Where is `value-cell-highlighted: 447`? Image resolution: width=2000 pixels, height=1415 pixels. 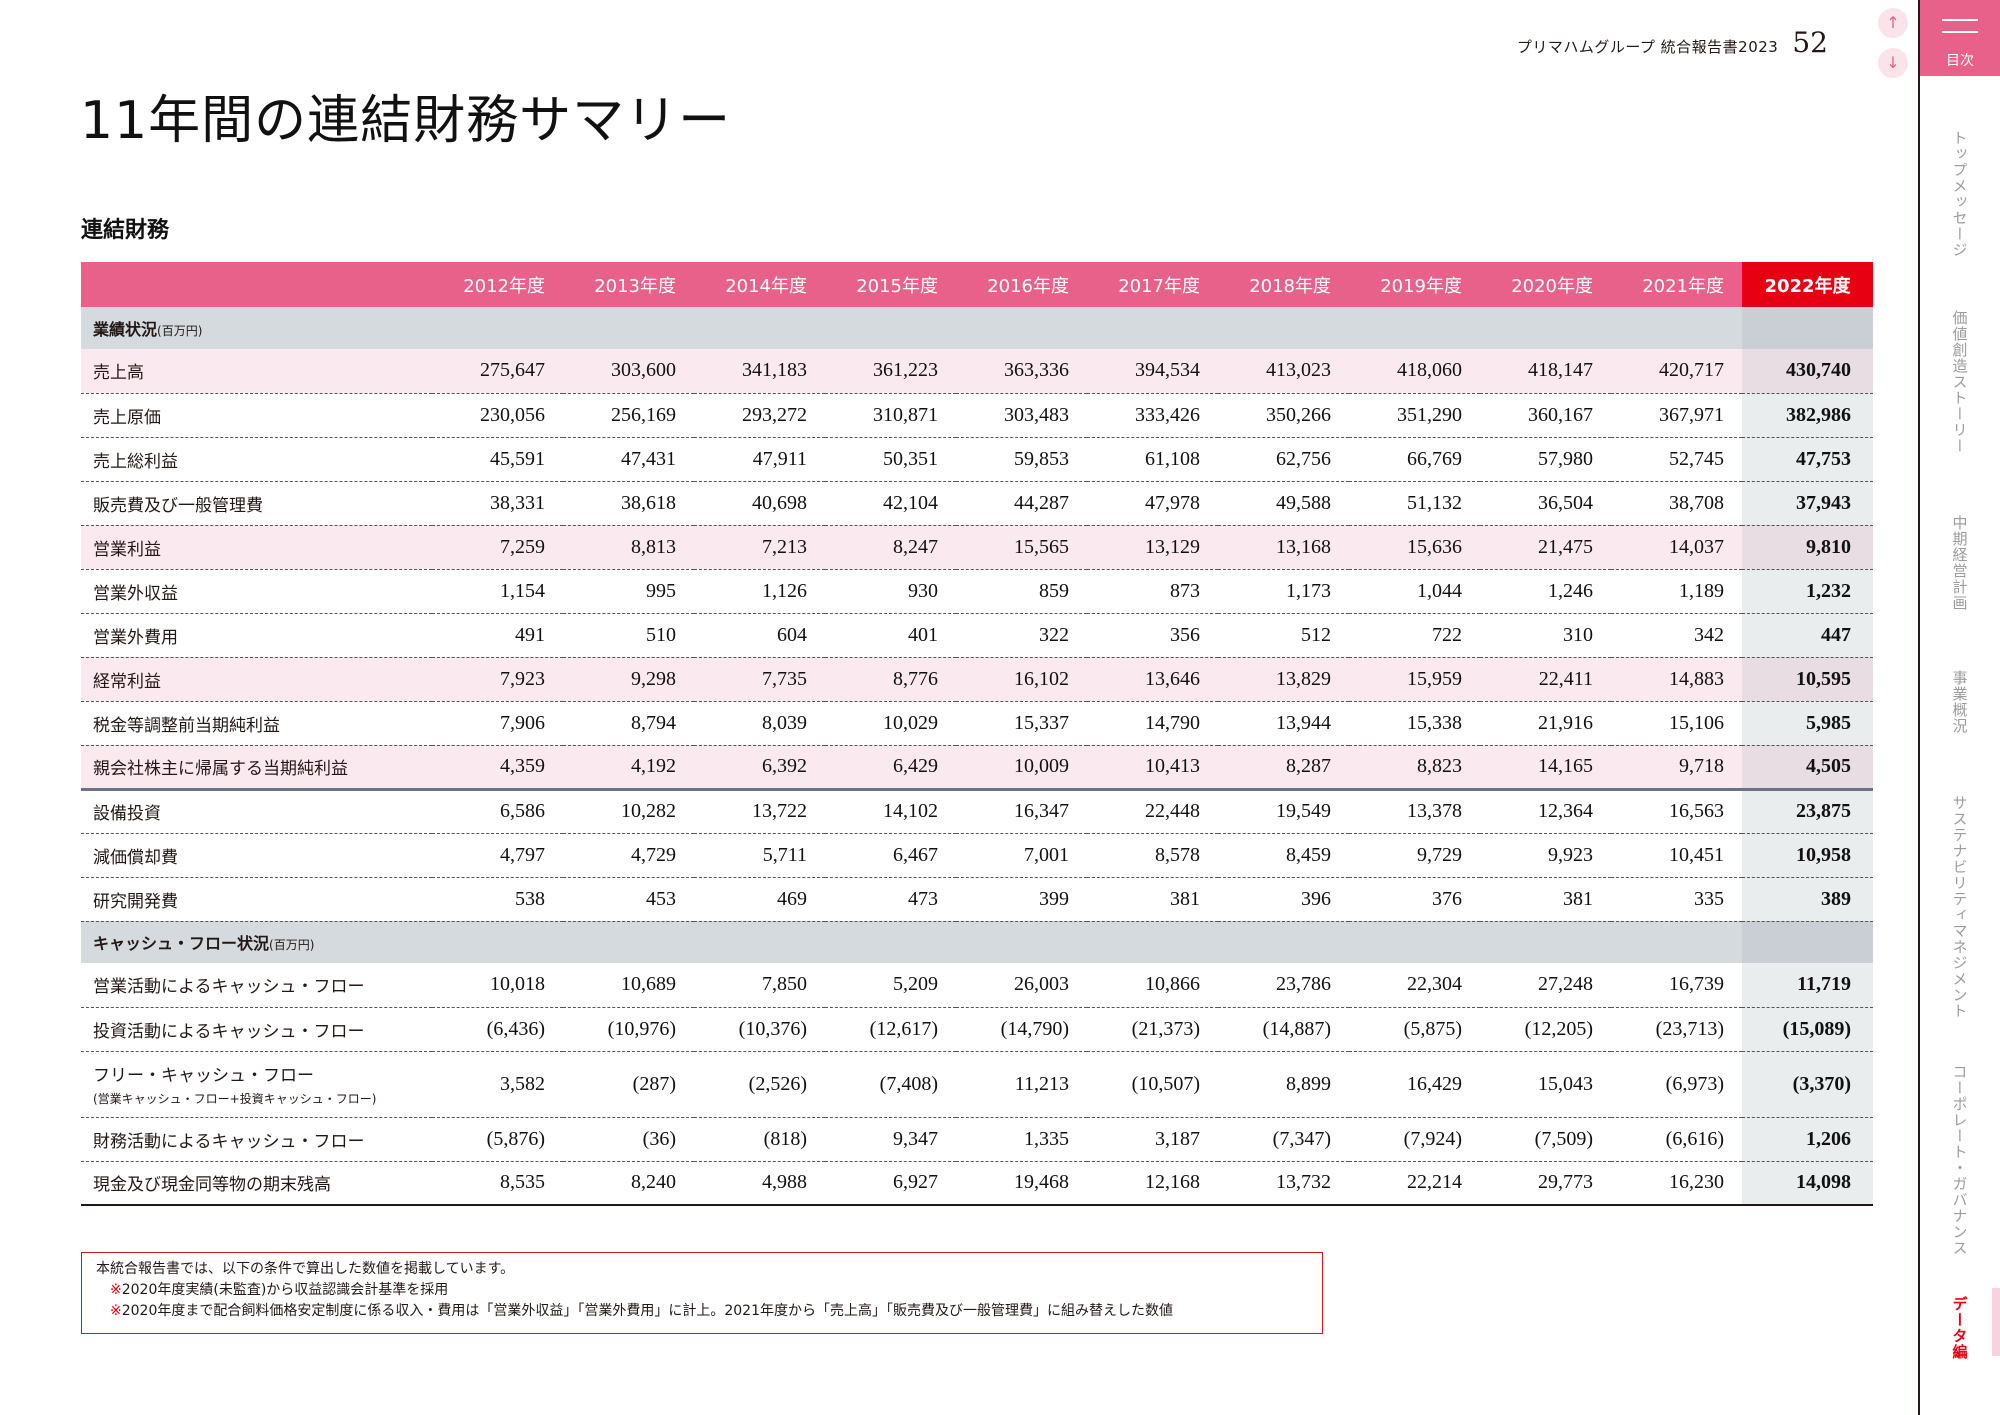 value-cell-highlighted: 447 is located at coordinates (1807, 635).